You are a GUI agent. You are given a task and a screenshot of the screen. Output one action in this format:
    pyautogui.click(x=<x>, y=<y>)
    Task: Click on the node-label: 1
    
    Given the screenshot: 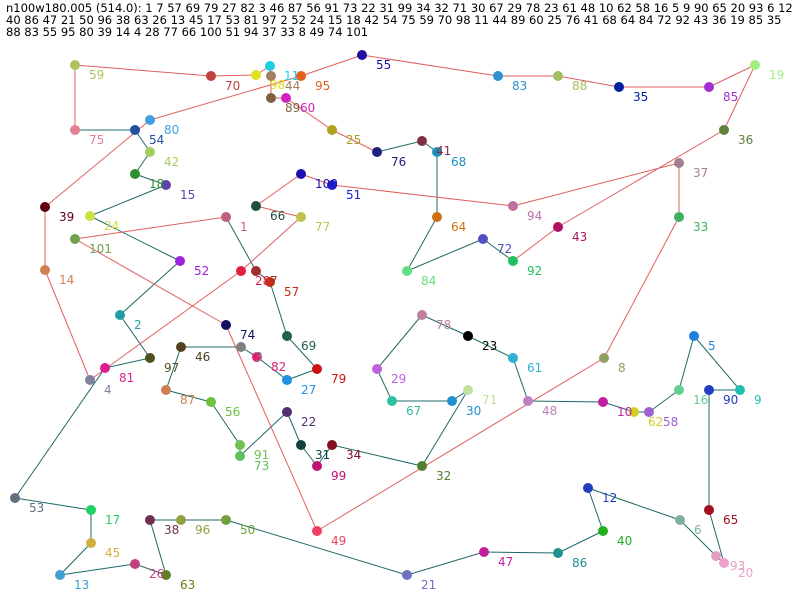 What is the action you would take?
    pyautogui.click(x=244, y=227)
    